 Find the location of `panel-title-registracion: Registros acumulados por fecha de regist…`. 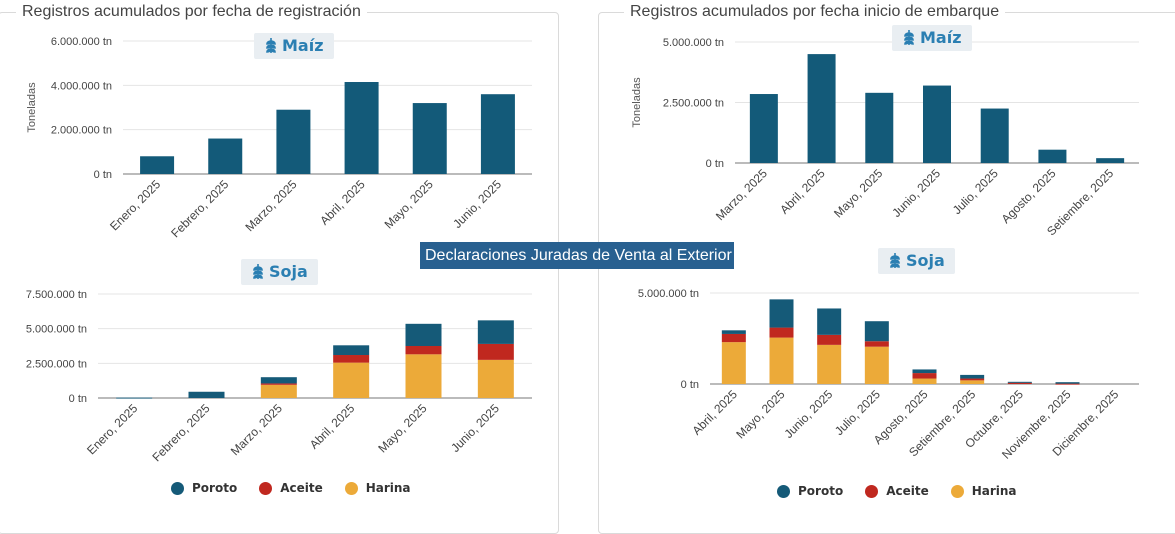

panel-title-registracion: Registros acumulados por fecha de regist… is located at coordinates (191, 12).